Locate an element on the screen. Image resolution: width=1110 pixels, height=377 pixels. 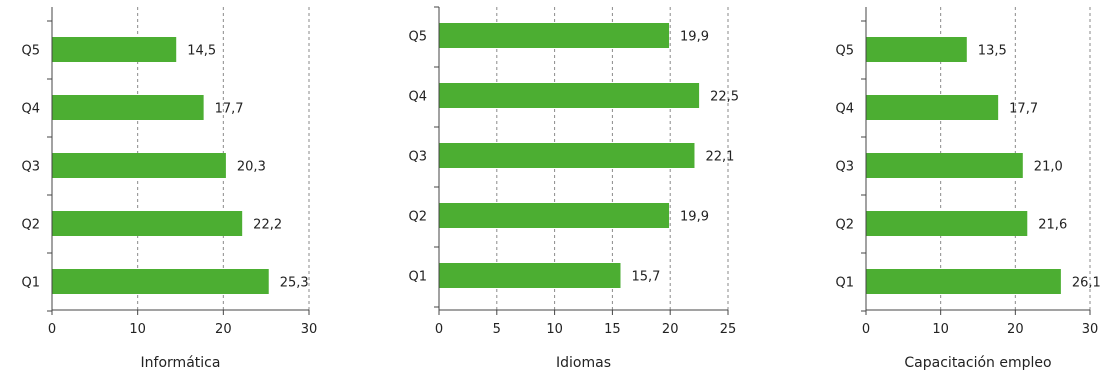
data-label: 14,5 is located at coordinates (201, 51).